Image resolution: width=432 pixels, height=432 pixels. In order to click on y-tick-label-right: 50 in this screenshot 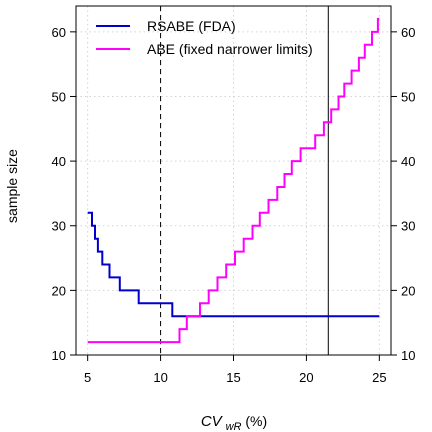, I will do `click(408, 96)`.